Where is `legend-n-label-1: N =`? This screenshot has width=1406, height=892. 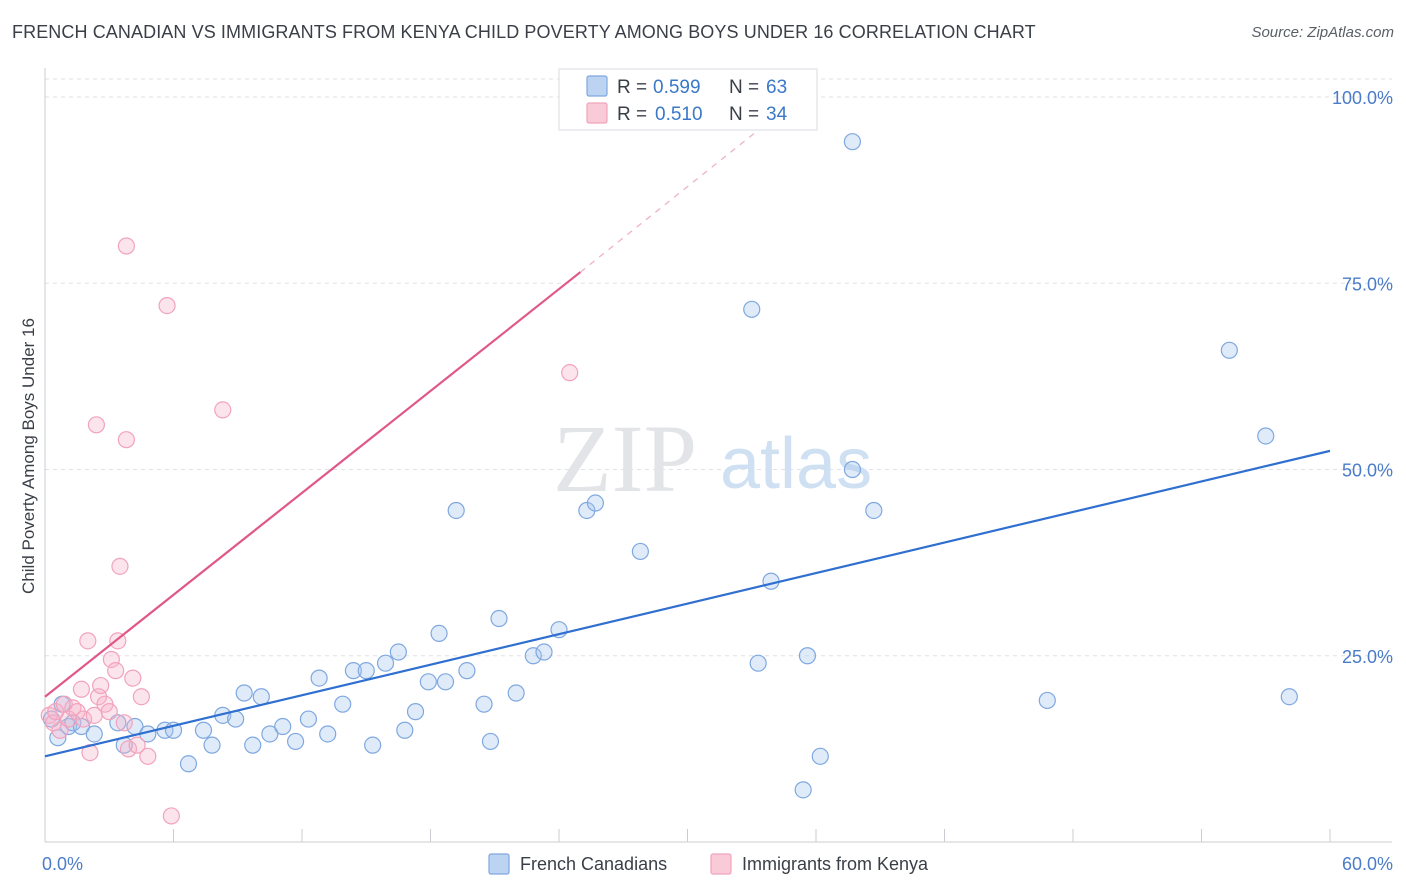
legend-n-label-1: N = is located at coordinates (744, 114).